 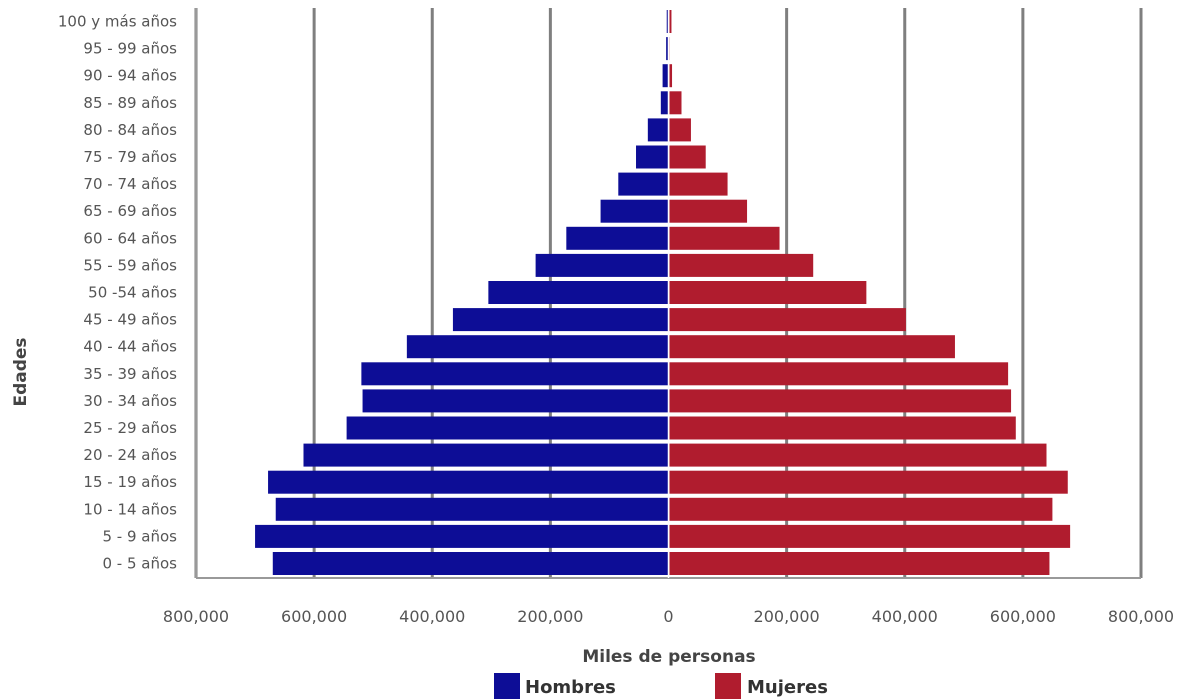 I want to click on x-tick-label-0: 800,000, so click(x=196, y=616).